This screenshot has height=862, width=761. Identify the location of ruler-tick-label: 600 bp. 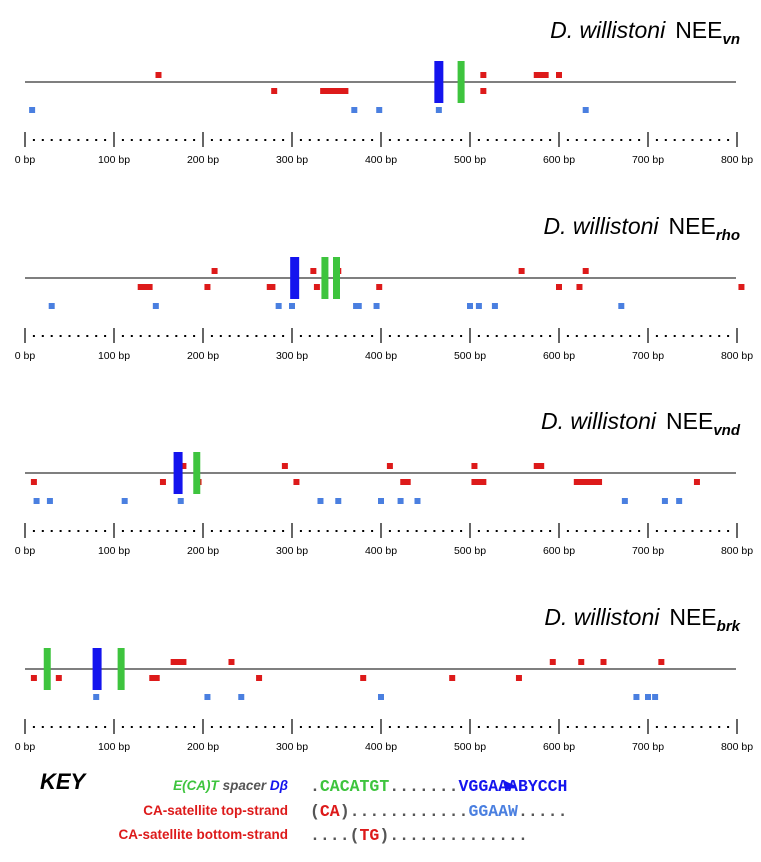
(559, 160).